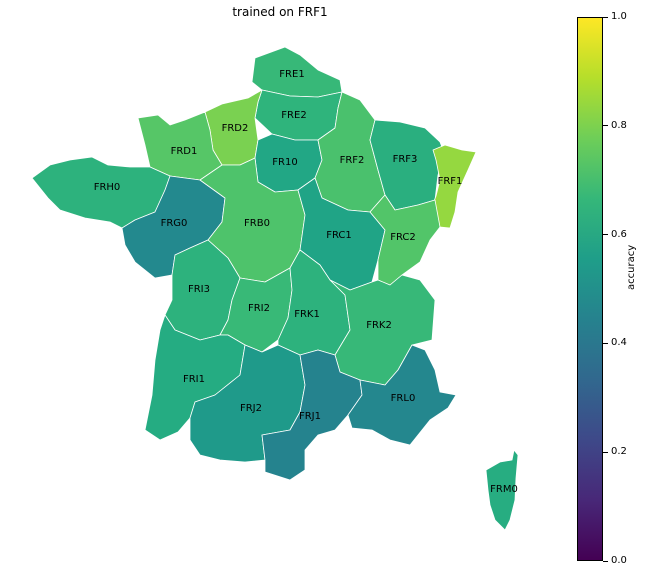 Image resolution: width=647 pixels, height=574 pixels. What do you see at coordinates (107, 187) in the screenshot?
I see `region-label-frh0: FRH0` at bounding box center [107, 187].